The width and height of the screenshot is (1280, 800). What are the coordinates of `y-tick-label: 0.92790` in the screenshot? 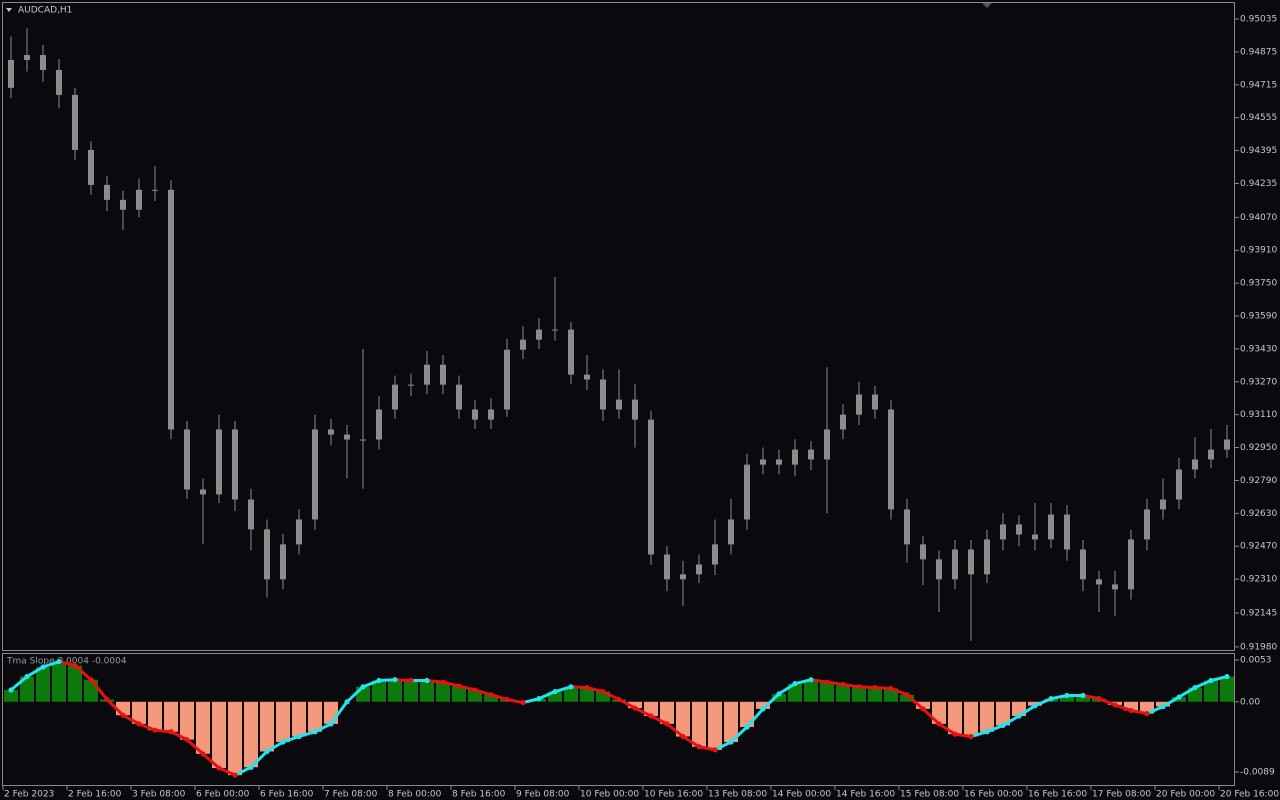 It's located at (1258, 481).